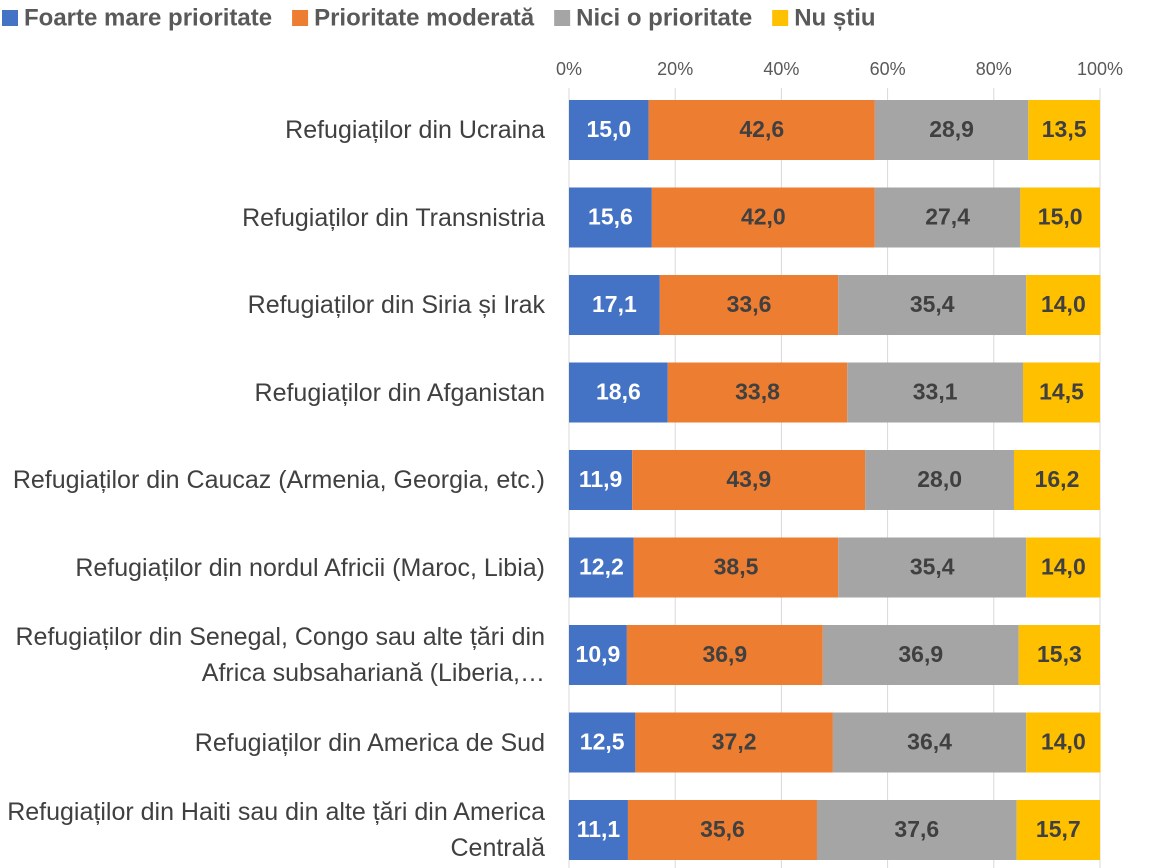 This screenshot has height=868, width=1150. Describe the element at coordinates (424, 17) in the screenshot. I see `legend-label: Prioritate moderată` at that location.